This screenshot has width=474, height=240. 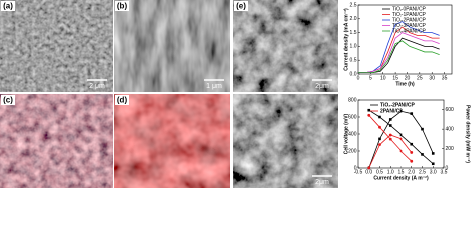 What do you see at coordinates (468, 134) in the screenshot?
I see `y2-axis-label: Power density (mW m⁻²)` at bounding box center [468, 134].